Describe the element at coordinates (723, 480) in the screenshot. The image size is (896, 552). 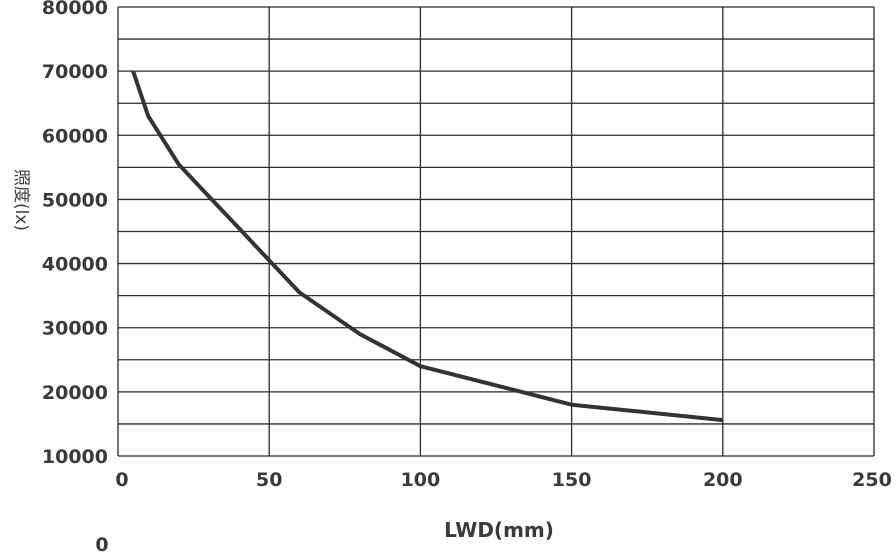
I see `x-tick-label: 200` at that location.